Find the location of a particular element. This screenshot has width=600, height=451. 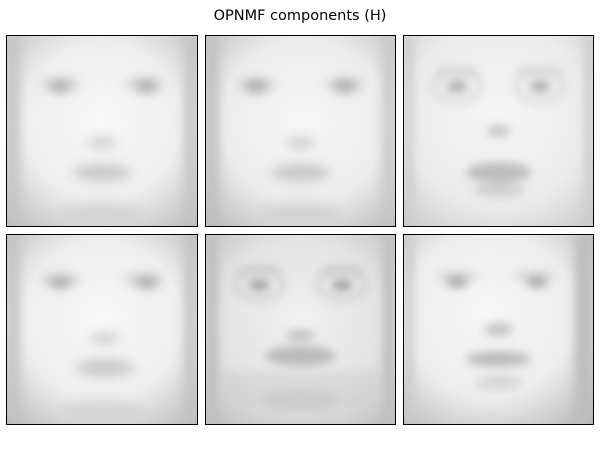

component-2-image is located at coordinates (300, 131).